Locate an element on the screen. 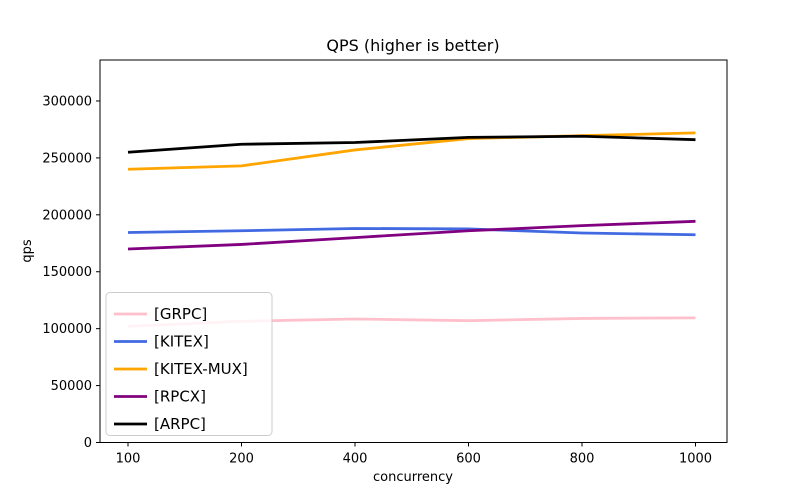 Image resolution: width=800 pixels, height=500 pixels. legend-label-arpc: [ARPC] is located at coordinates (180, 424).